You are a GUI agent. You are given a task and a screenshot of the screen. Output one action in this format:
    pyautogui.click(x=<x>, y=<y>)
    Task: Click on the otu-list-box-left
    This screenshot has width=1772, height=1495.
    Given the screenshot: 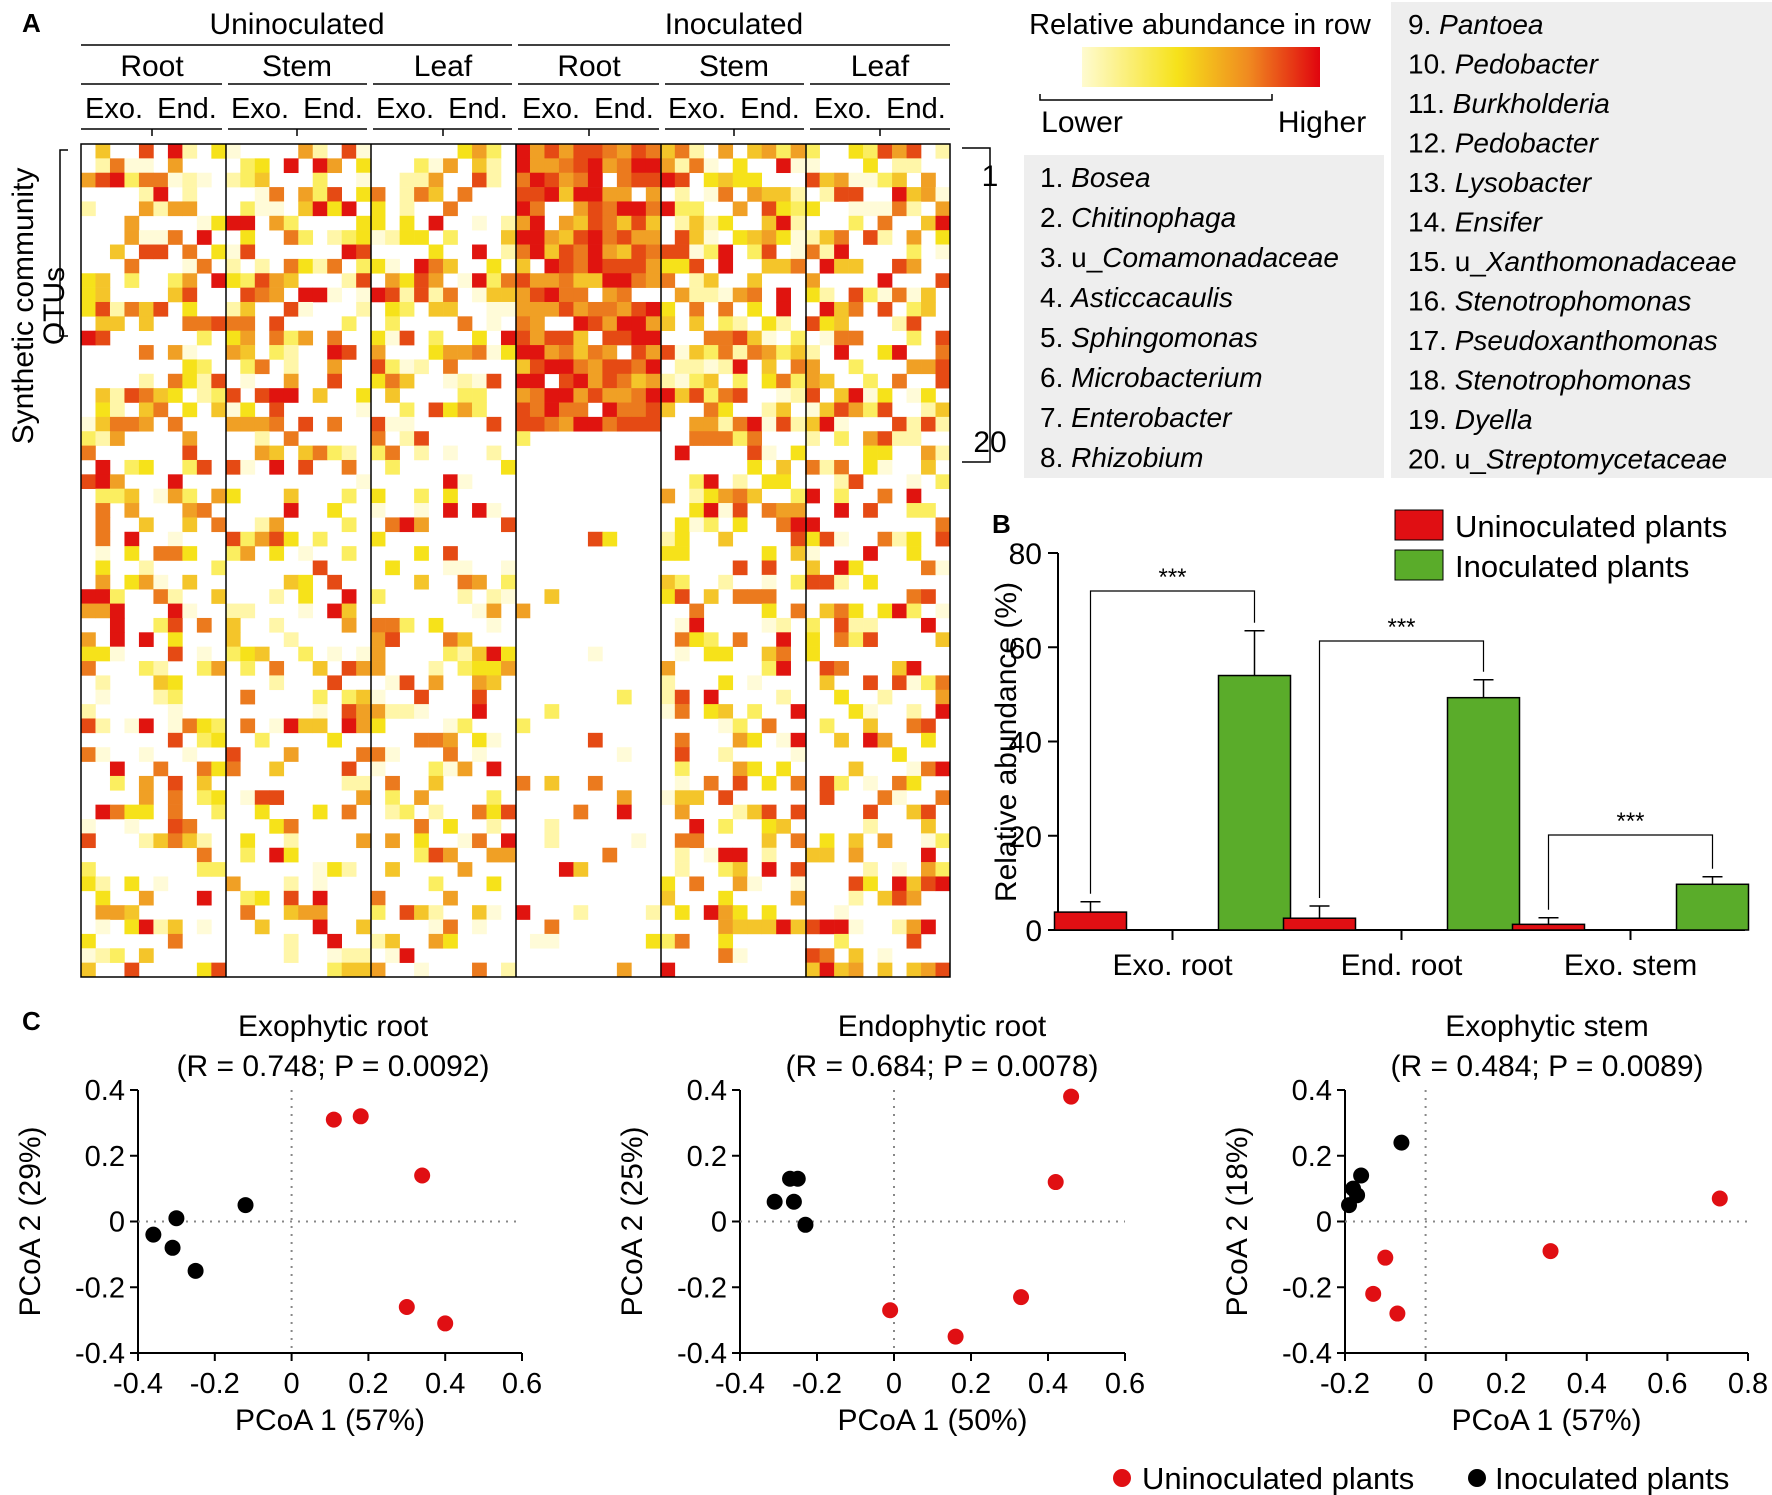 What is the action you would take?
    pyautogui.click(x=1204, y=316)
    